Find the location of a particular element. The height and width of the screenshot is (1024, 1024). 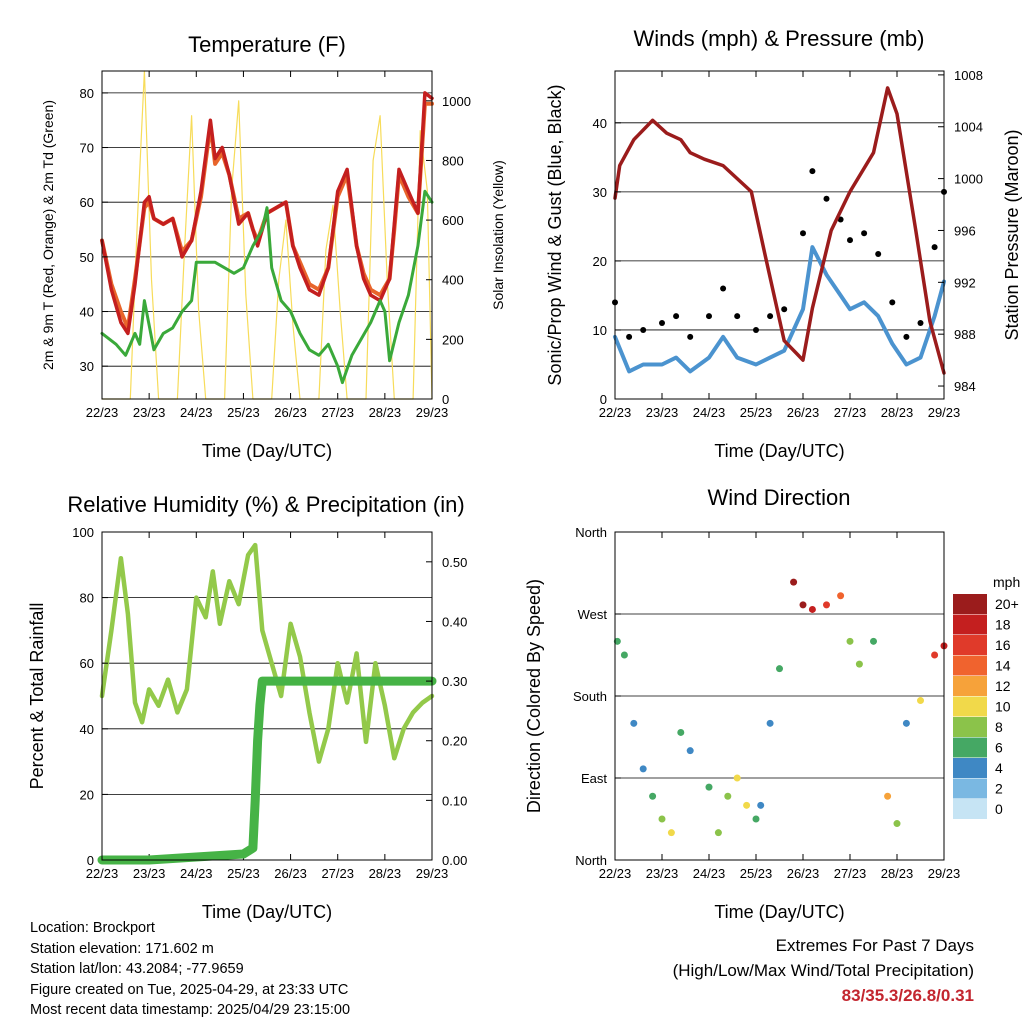

legend-title: mph is located at coordinates (1006, 582).